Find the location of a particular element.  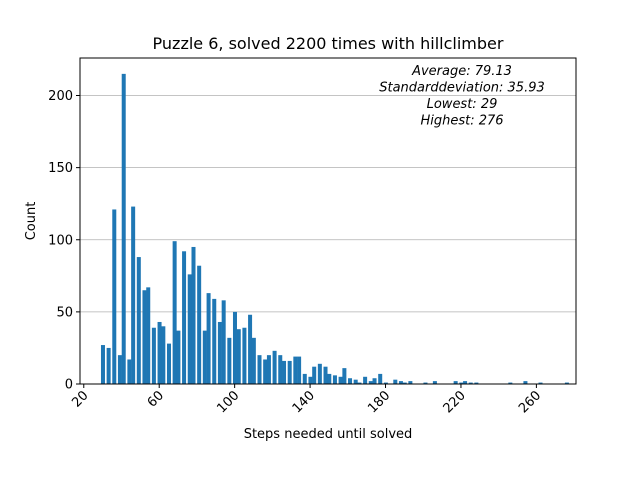

y-tick-label-3: 150 is located at coordinates (60, 168).